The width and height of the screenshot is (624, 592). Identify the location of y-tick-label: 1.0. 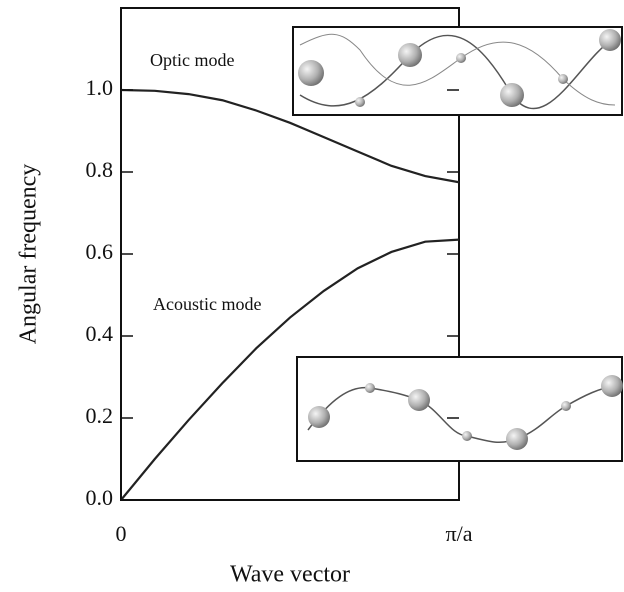
(100, 87).